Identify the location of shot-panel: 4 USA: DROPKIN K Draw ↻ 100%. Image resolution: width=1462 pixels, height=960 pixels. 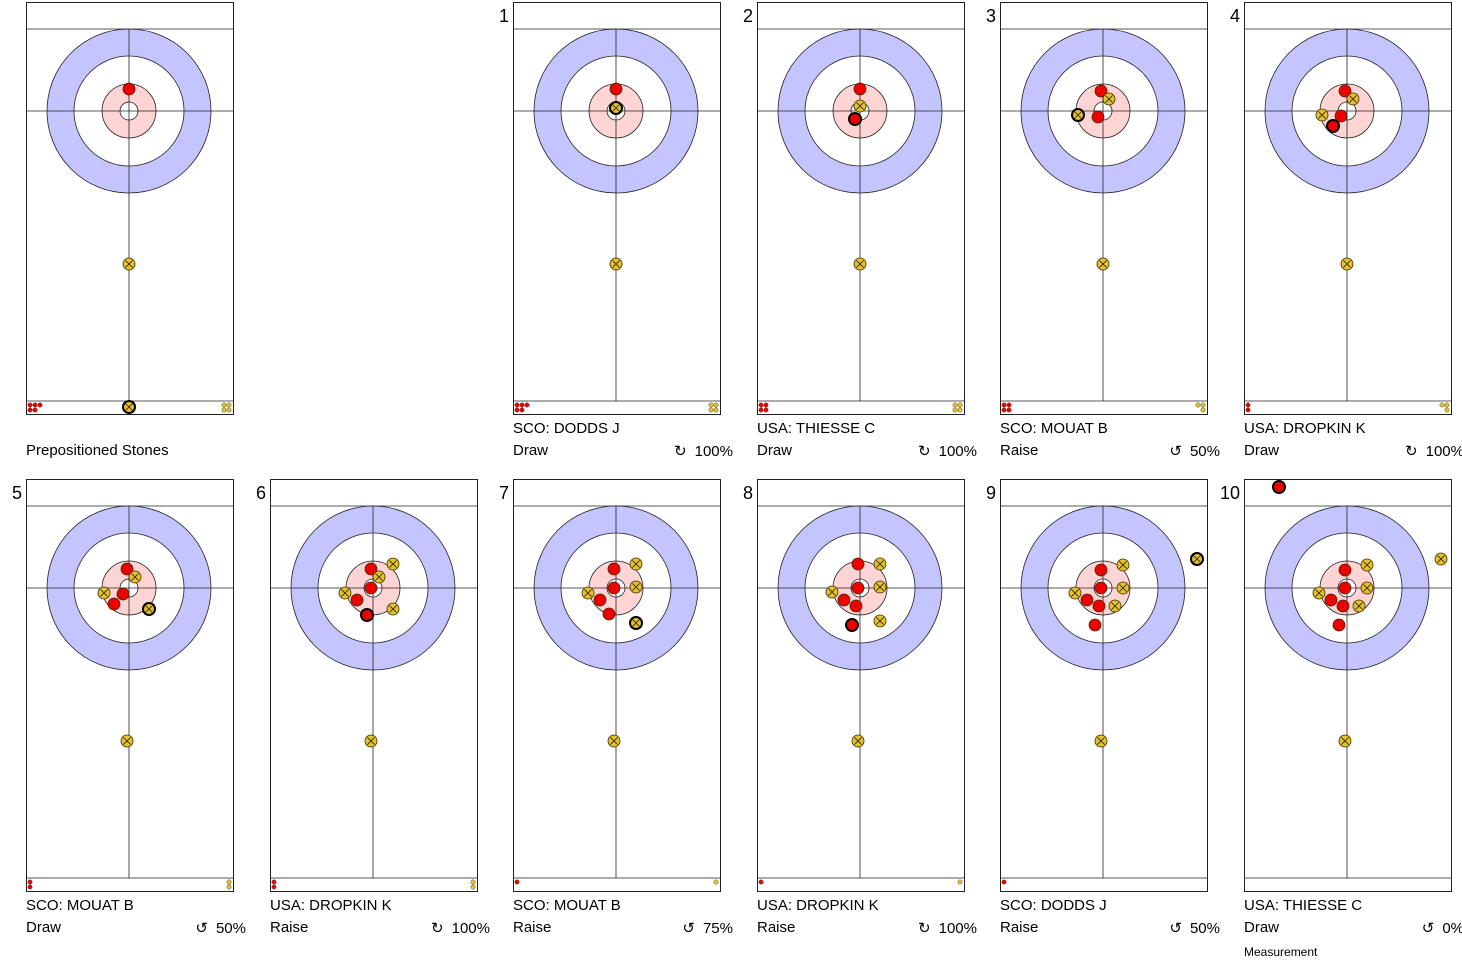
(1346, 240).